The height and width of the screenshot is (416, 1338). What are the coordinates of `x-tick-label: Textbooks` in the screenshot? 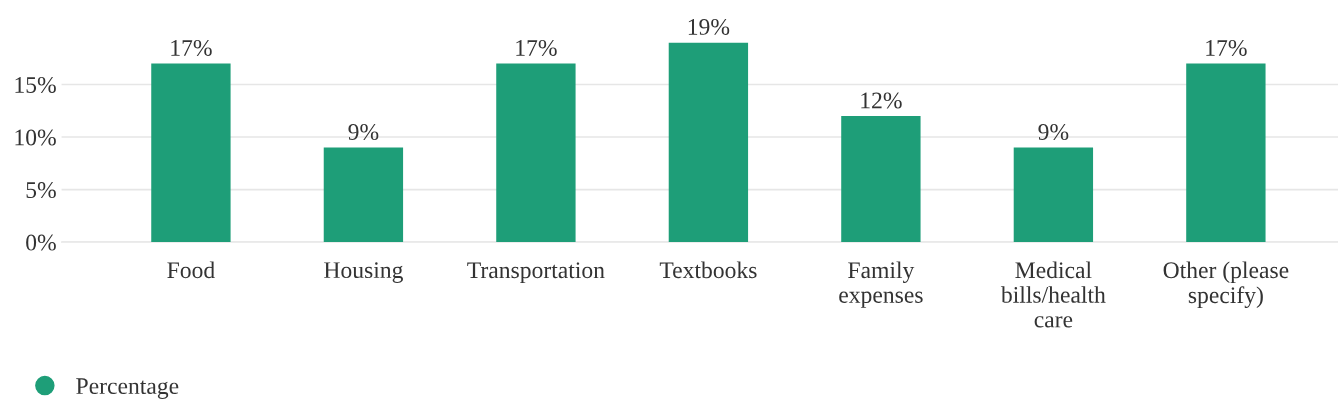 It's located at (708, 270).